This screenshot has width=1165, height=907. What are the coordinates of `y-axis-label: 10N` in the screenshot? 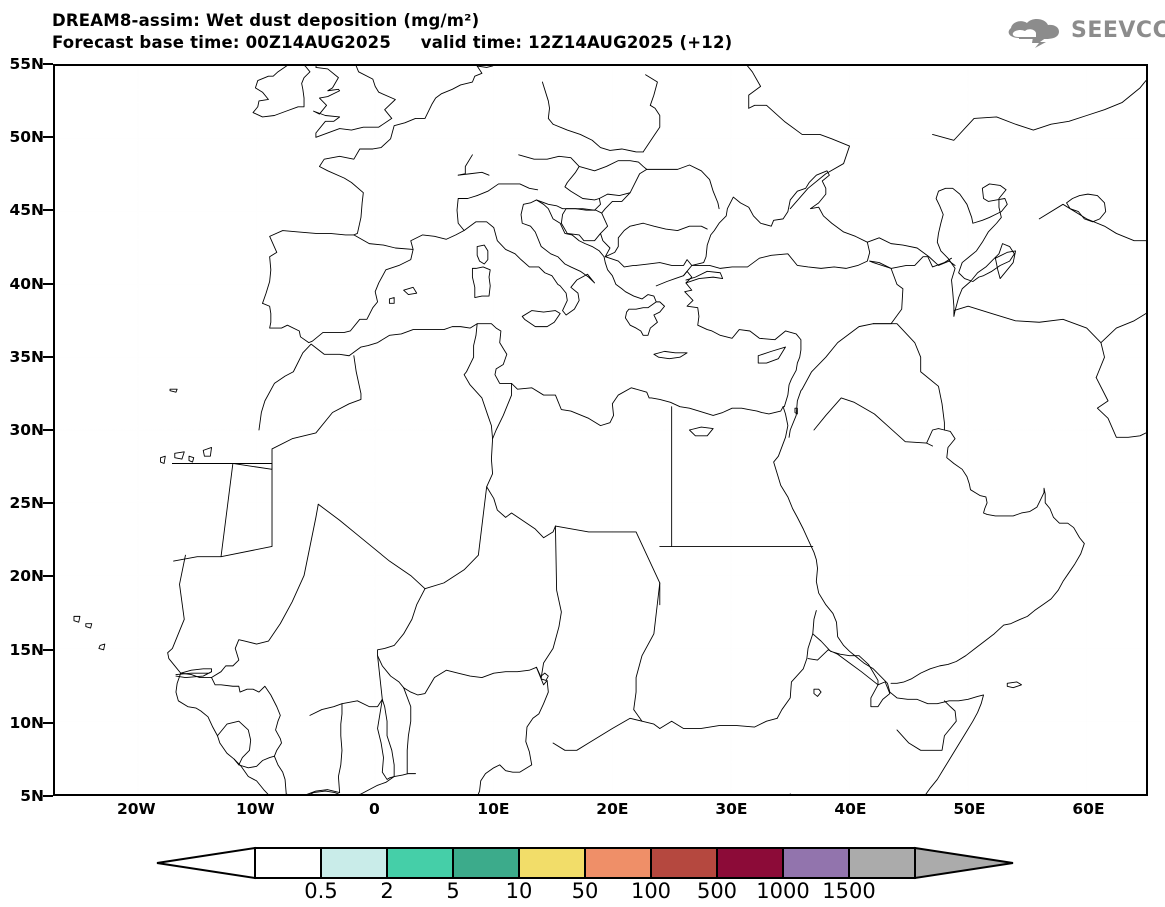 It's located at (26, 722).